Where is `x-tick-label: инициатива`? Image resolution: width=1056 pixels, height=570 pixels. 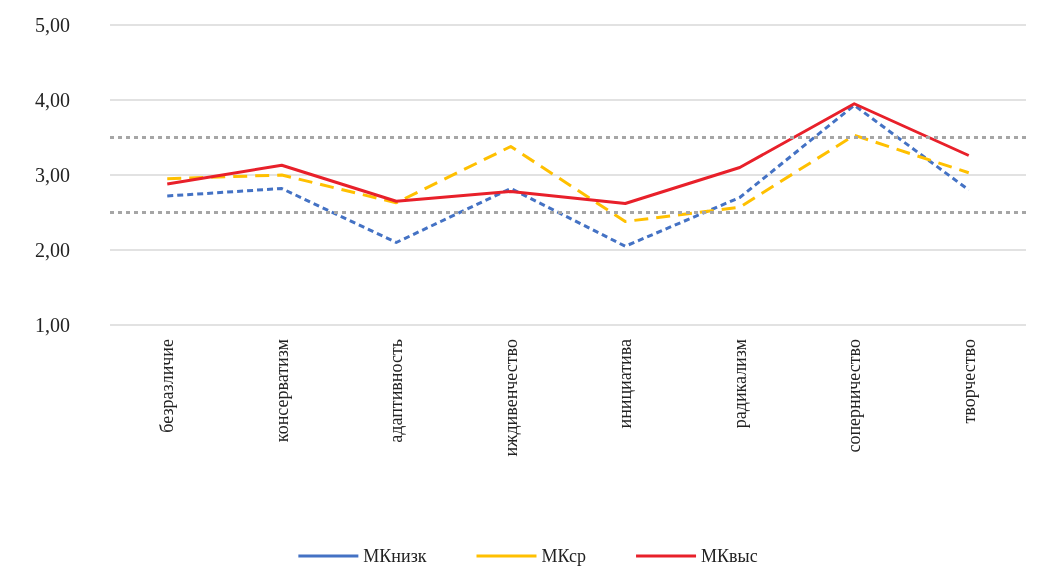
x-tick-label: инициатива is located at coordinates (625, 383).